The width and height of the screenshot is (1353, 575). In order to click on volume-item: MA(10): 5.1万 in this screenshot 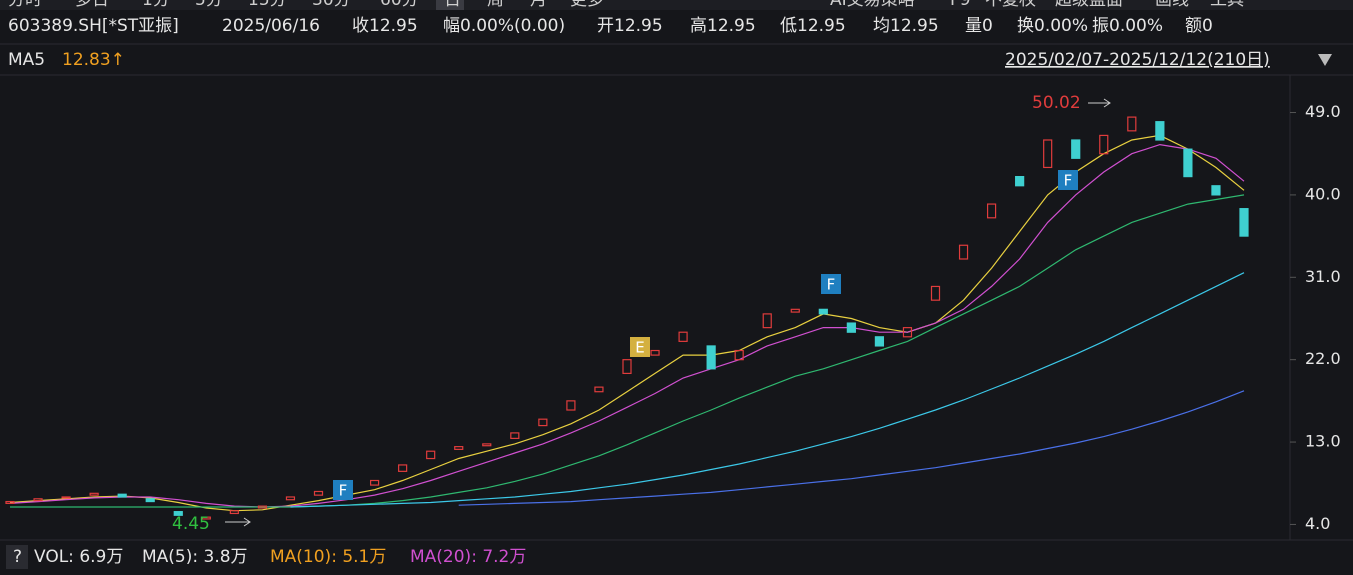, I will do `click(328, 557)`.